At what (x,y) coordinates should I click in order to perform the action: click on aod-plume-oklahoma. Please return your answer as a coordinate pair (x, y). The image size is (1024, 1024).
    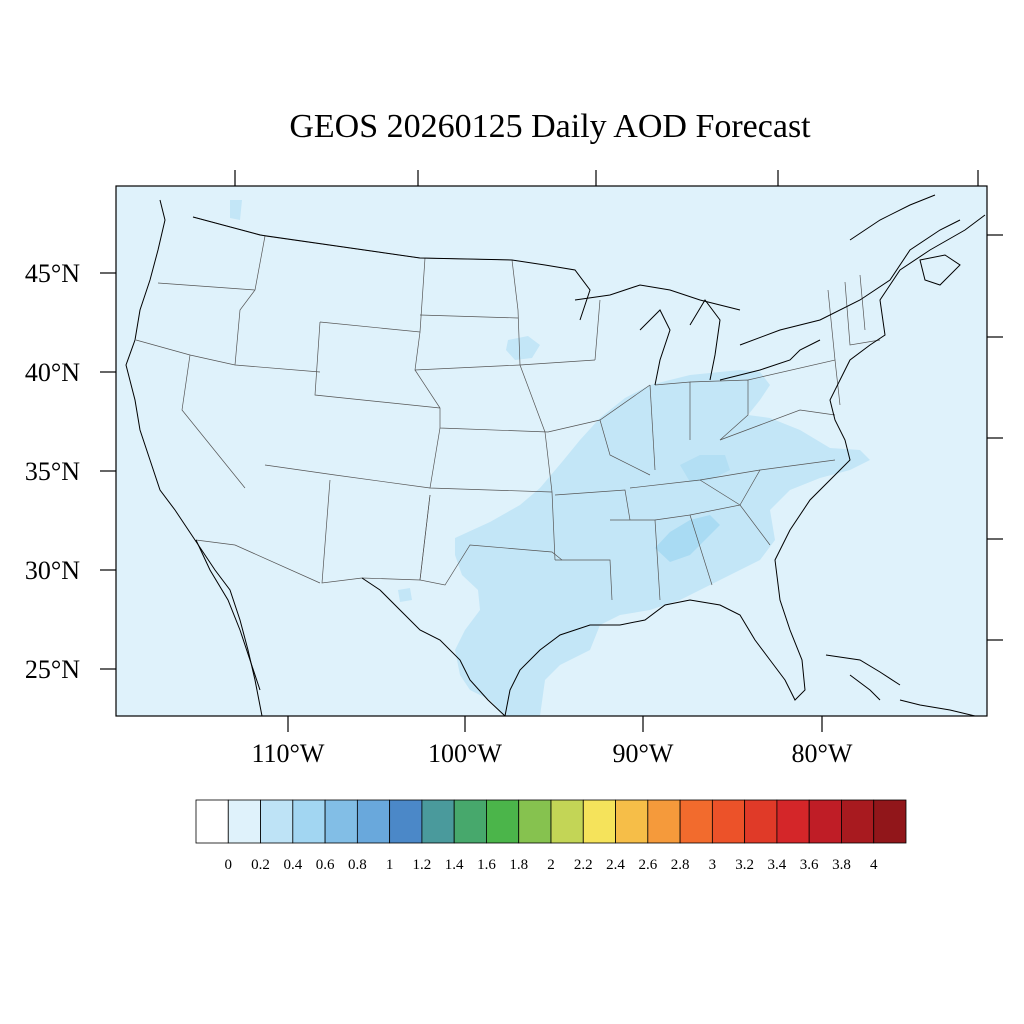
    Looking at the image, I should click on (582, 598).